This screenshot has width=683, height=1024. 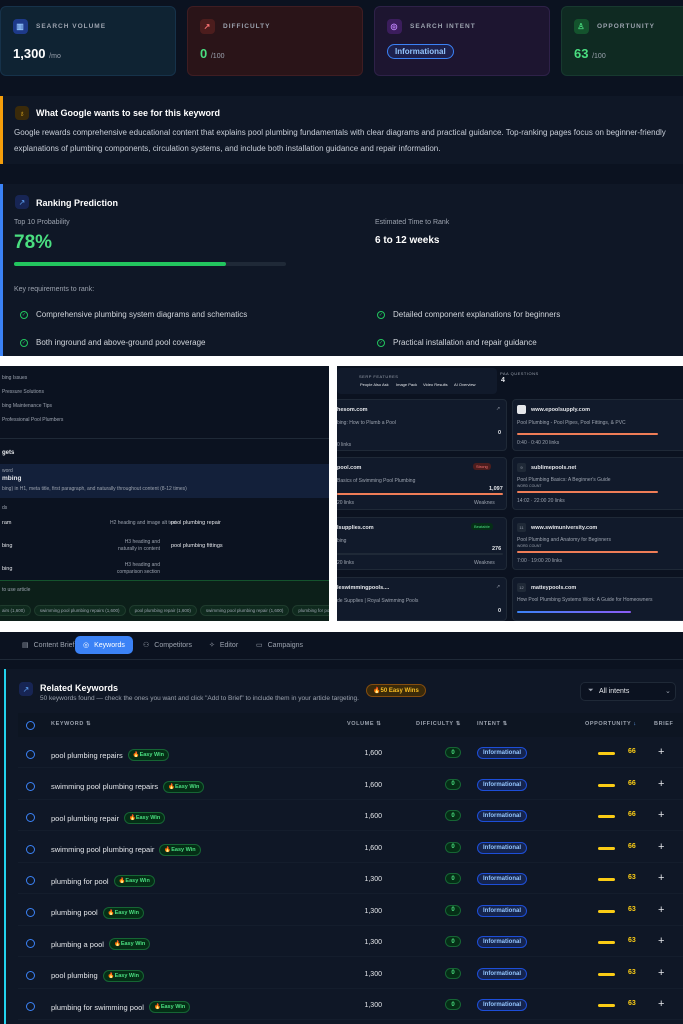 What do you see at coordinates (378, 601) in the screenshot?
I see `competitor-title: de Supplies | Royal Swimming Pools` at bounding box center [378, 601].